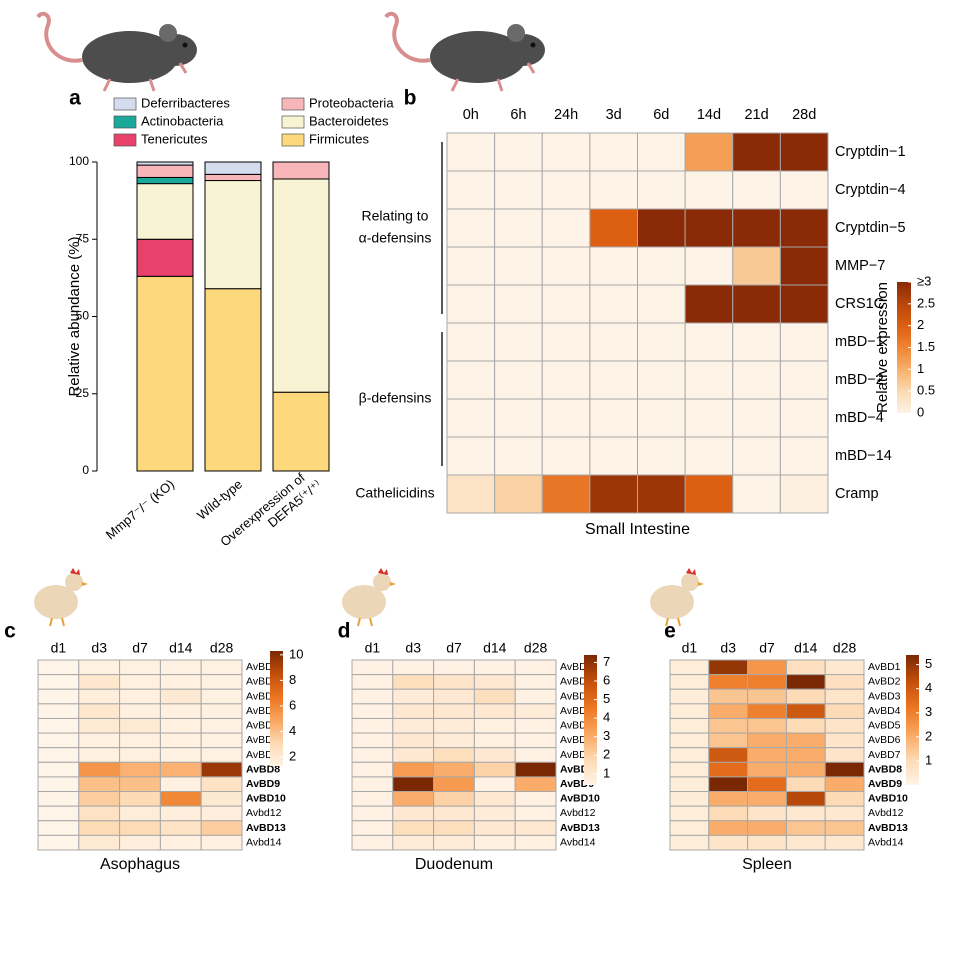  I want to click on column-label: 6d, so click(661, 115).